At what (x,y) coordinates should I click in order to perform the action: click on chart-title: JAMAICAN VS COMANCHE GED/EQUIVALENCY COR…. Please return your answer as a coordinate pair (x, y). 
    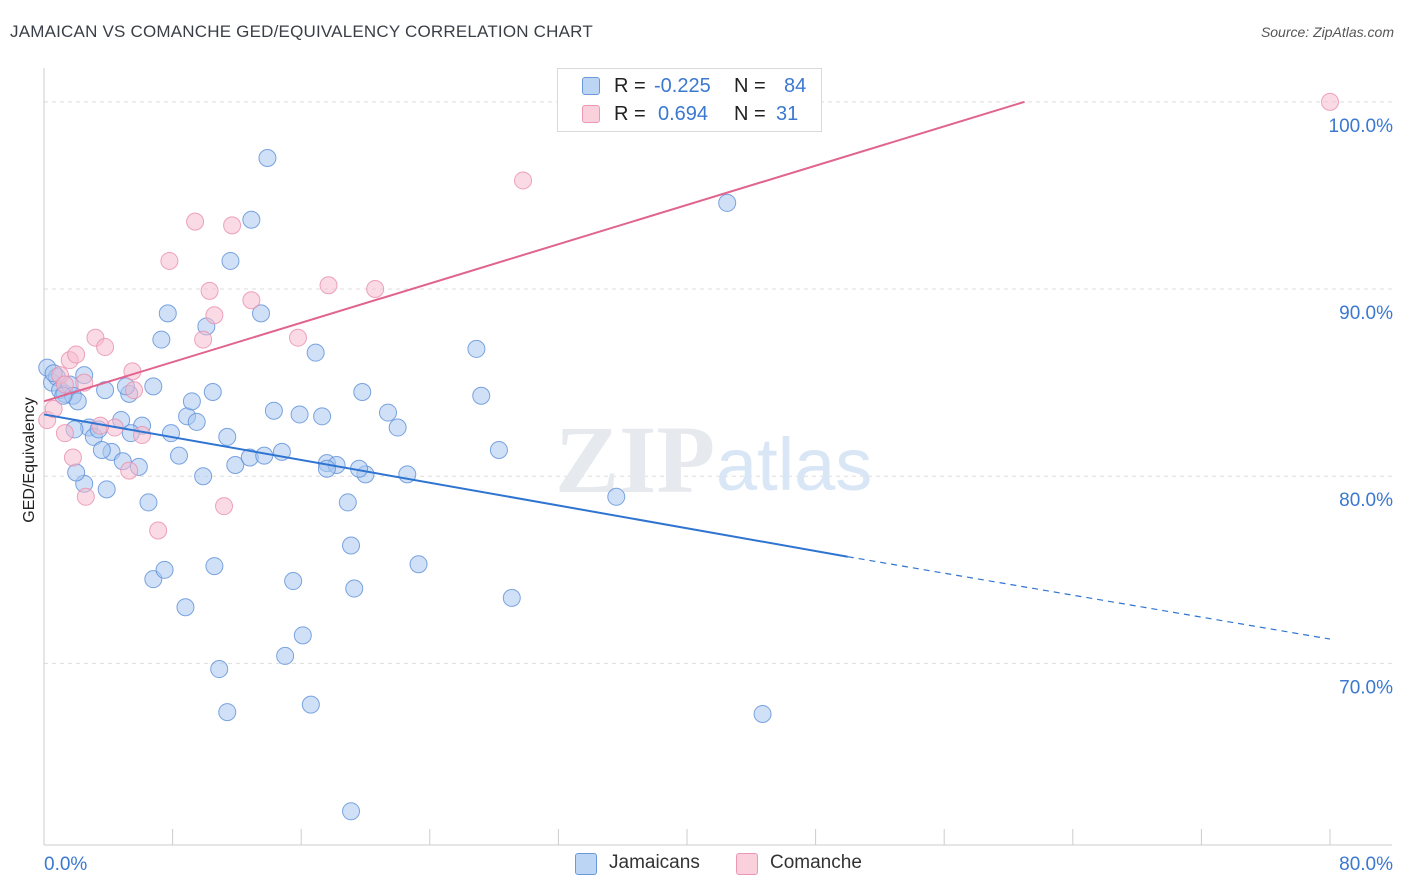
    Looking at the image, I should click on (301, 31).